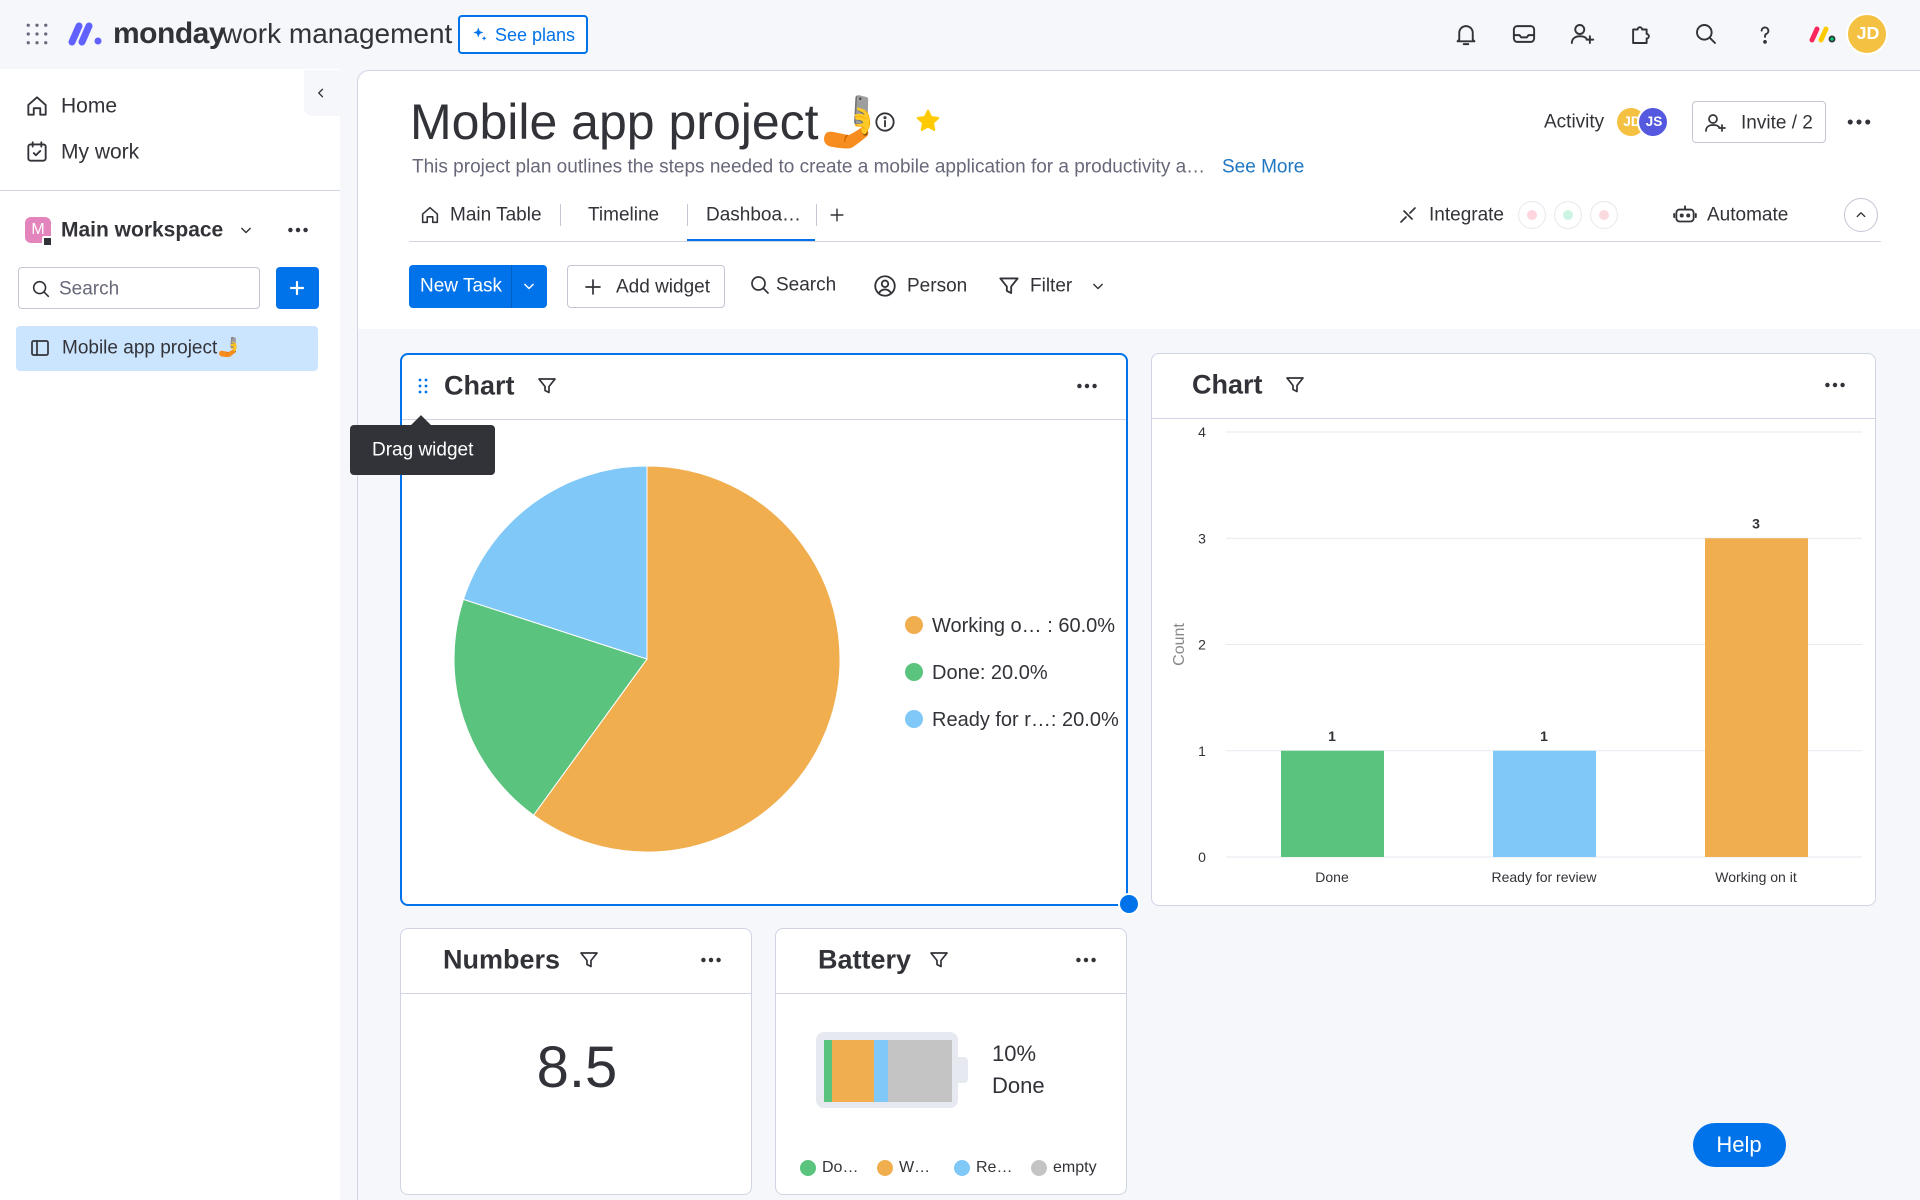 The width and height of the screenshot is (1920, 1200). I want to click on new-task-split, so click(511, 286).